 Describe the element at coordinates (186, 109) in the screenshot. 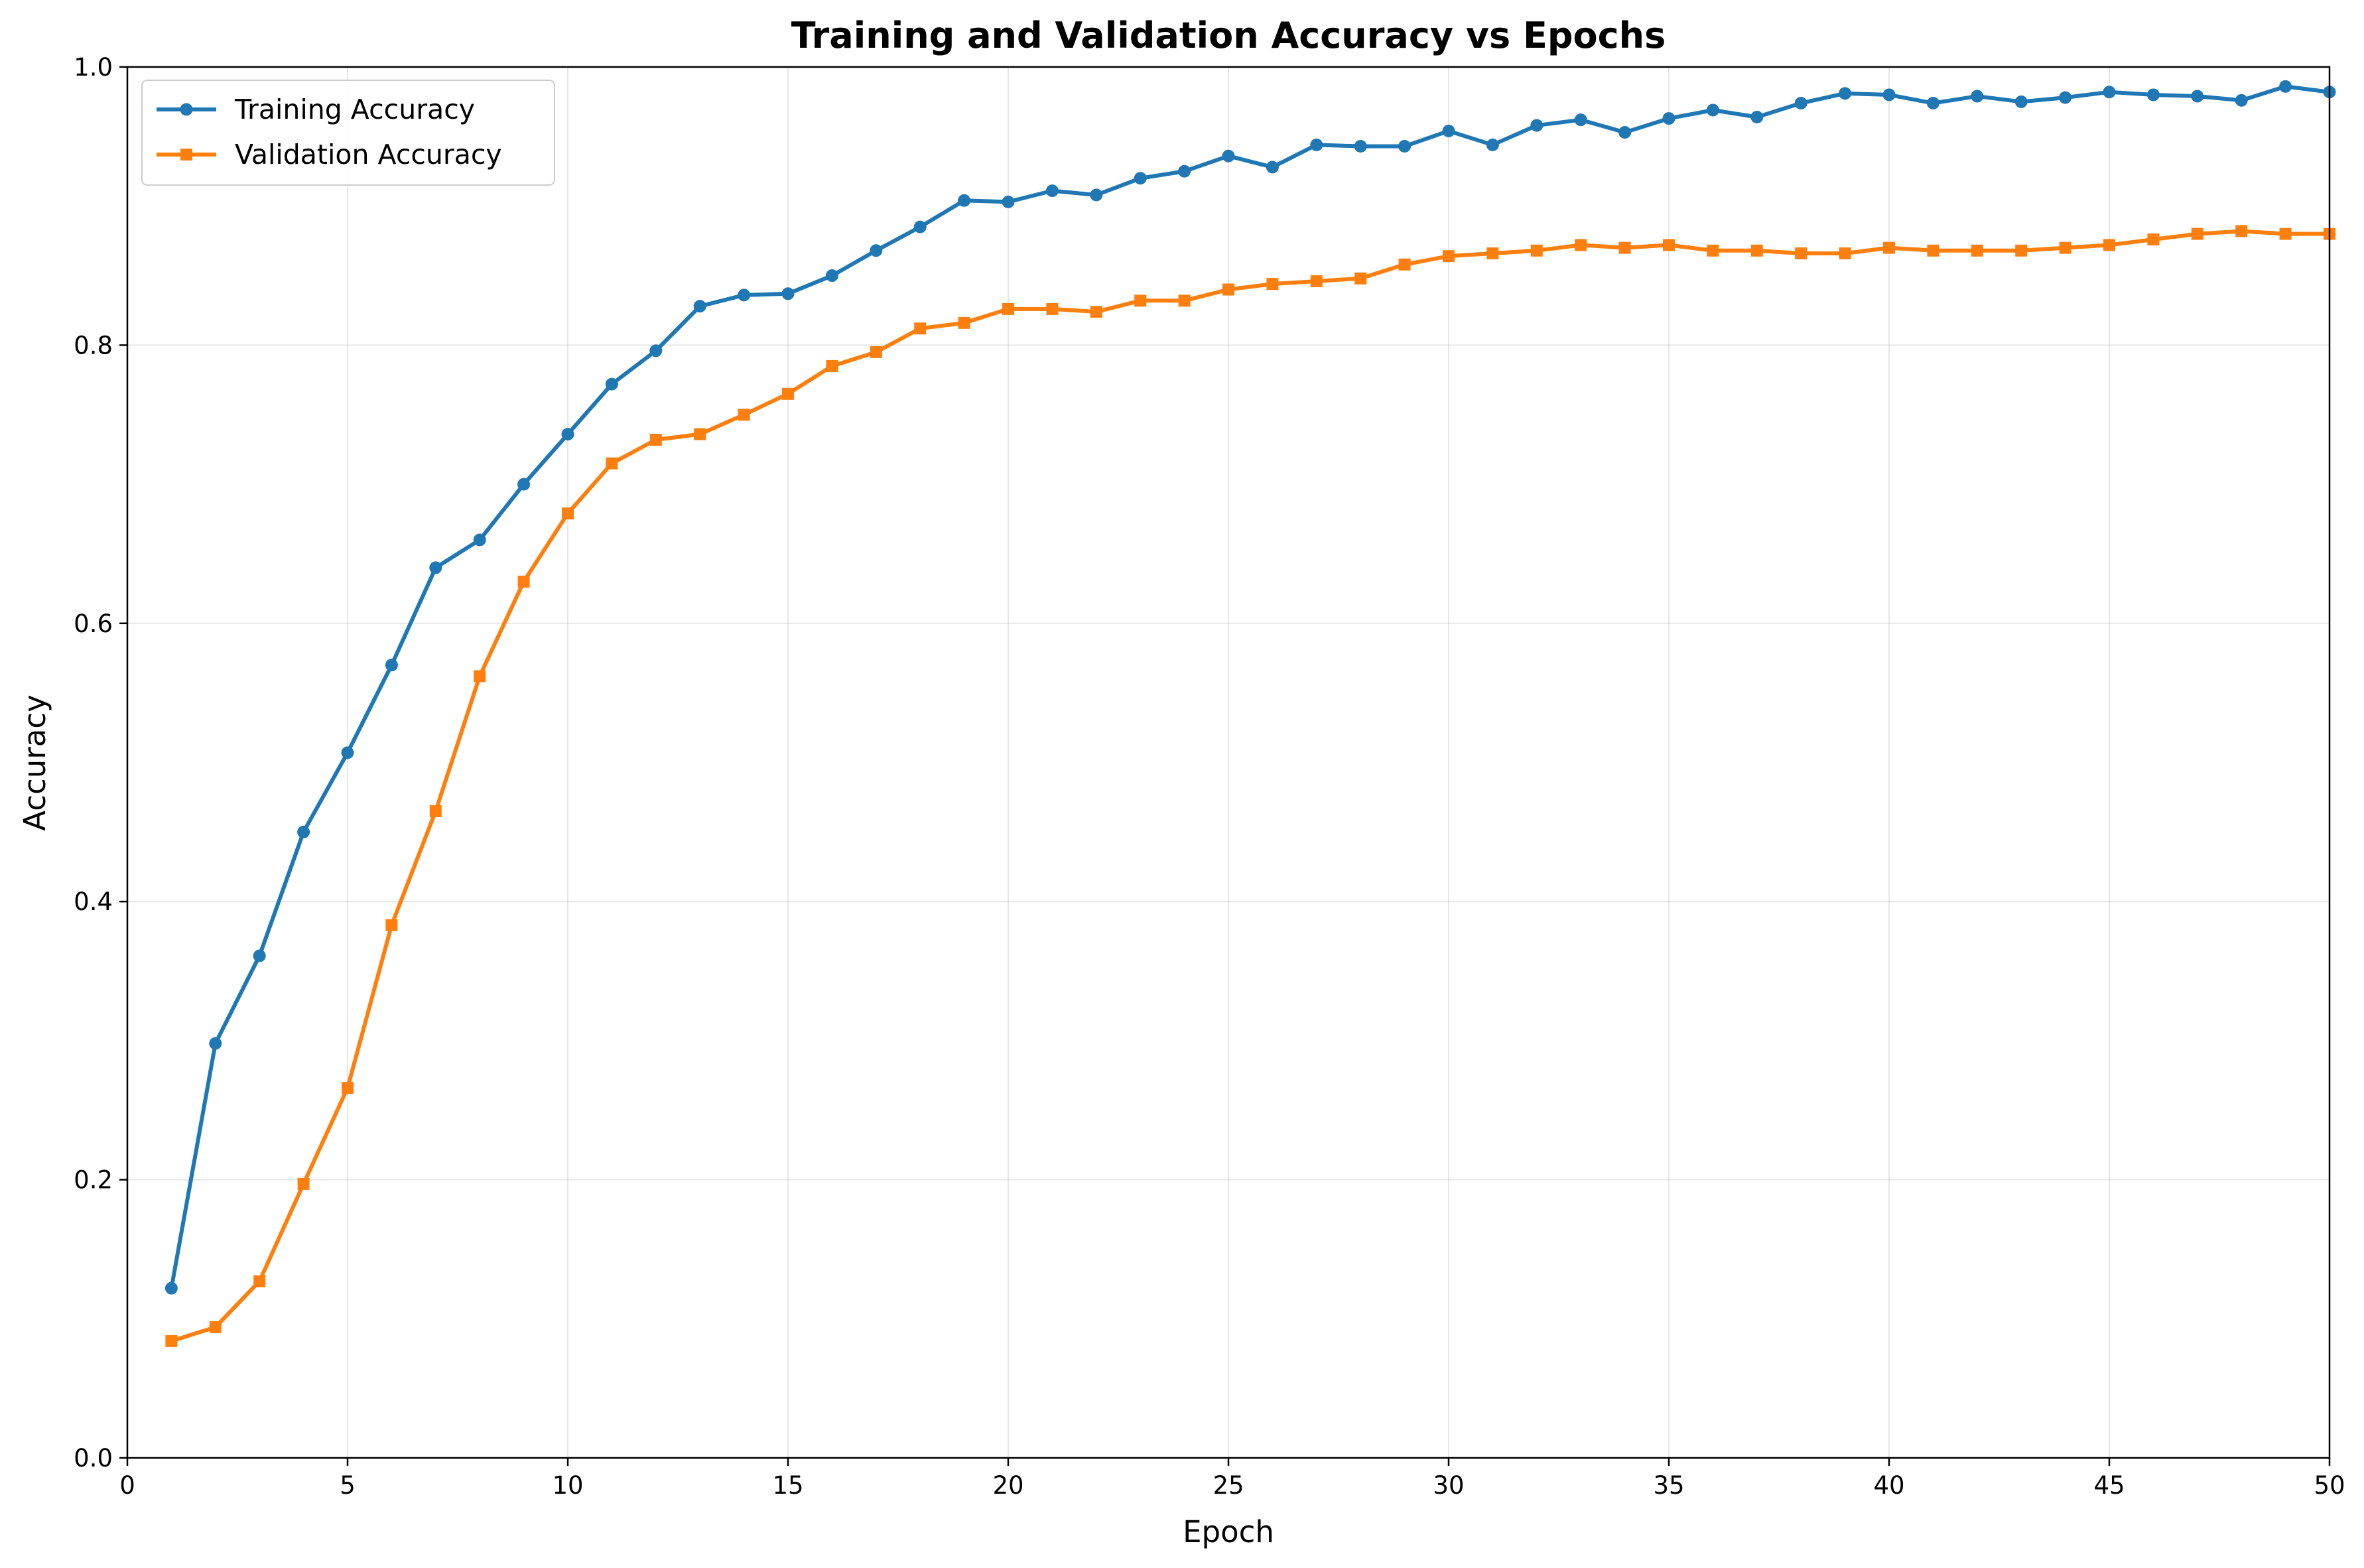

I see `legend-circle-marker-icon` at that location.